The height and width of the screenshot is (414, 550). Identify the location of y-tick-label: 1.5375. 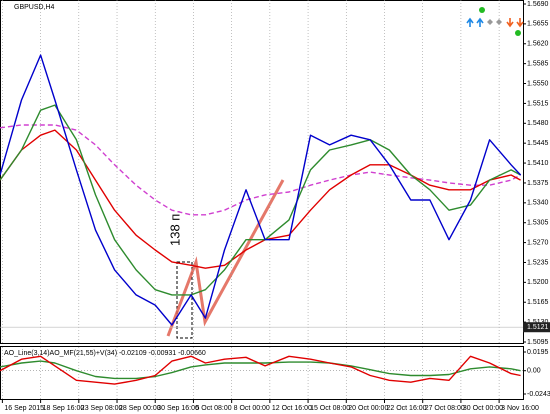
(538, 183).